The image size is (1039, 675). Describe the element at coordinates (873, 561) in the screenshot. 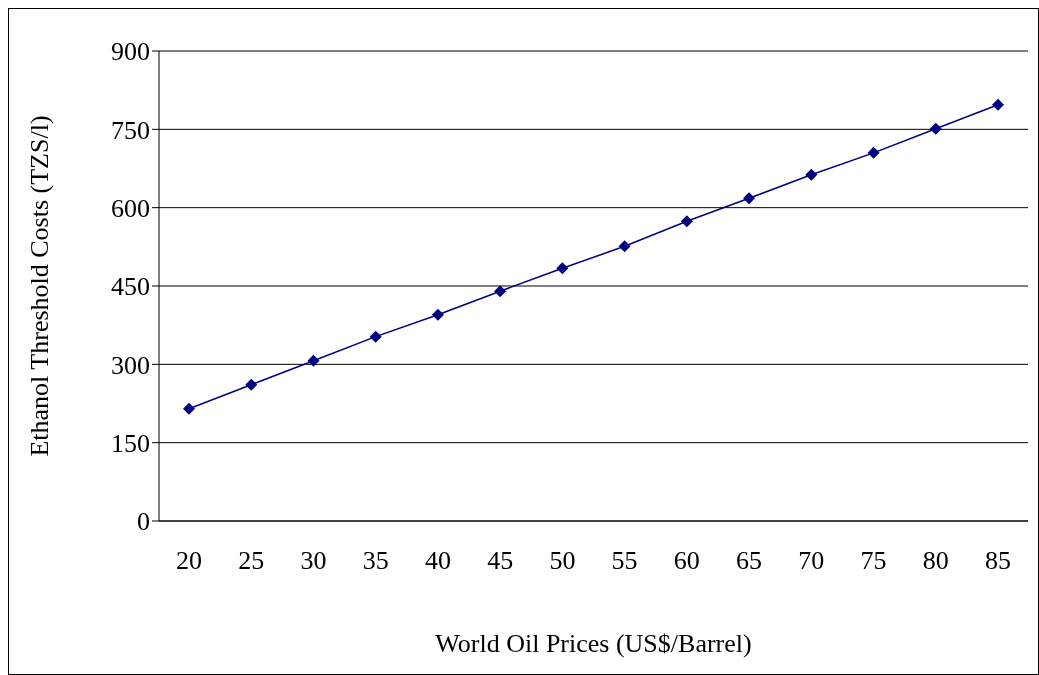

I see `x-tick-label: 75` at that location.